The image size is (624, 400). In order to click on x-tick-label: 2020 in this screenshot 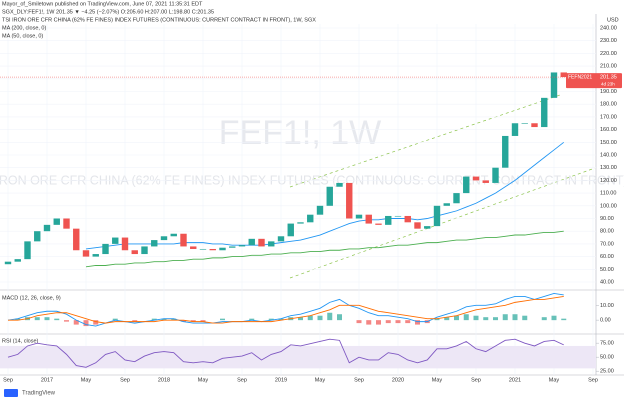, I will do `click(398, 380)`.